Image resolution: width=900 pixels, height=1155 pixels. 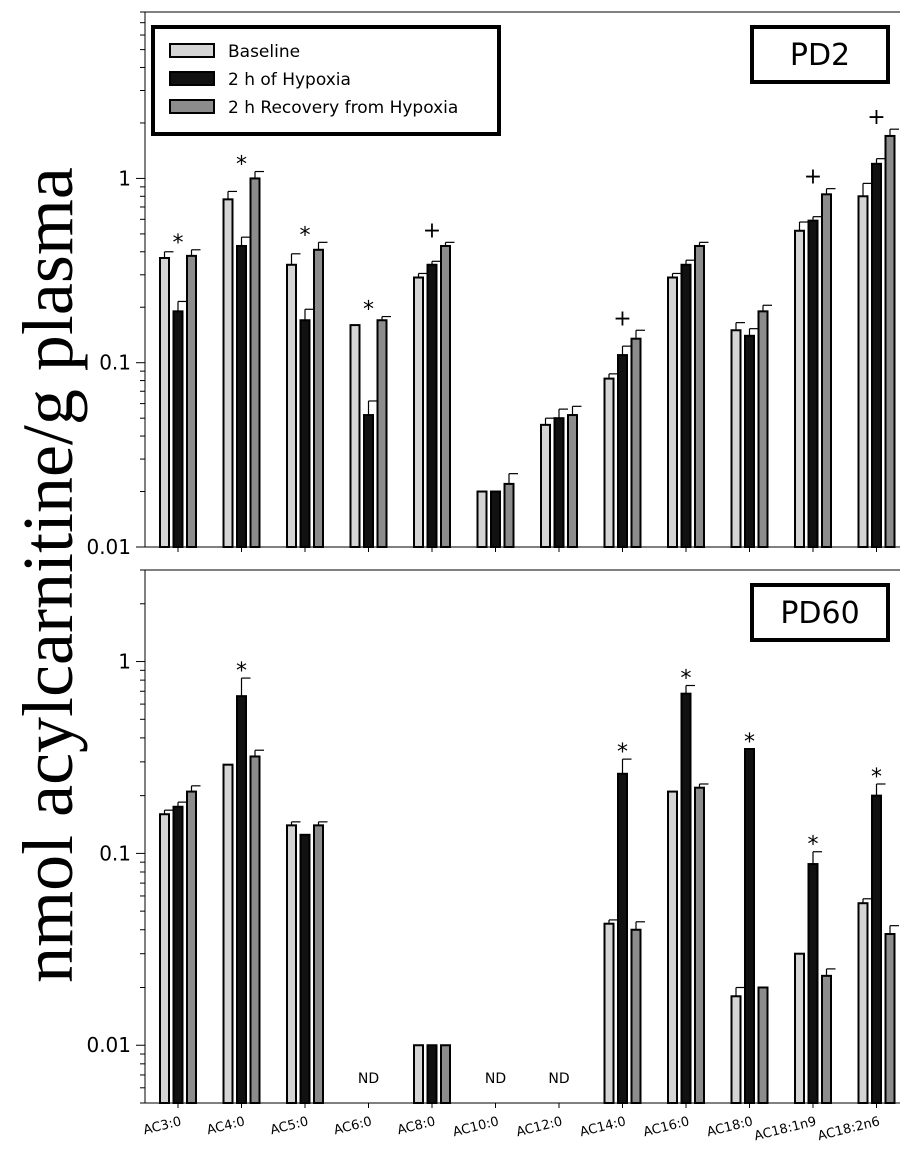 I want to click on bar-ac10-0-s0, so click(x=482, y=519).